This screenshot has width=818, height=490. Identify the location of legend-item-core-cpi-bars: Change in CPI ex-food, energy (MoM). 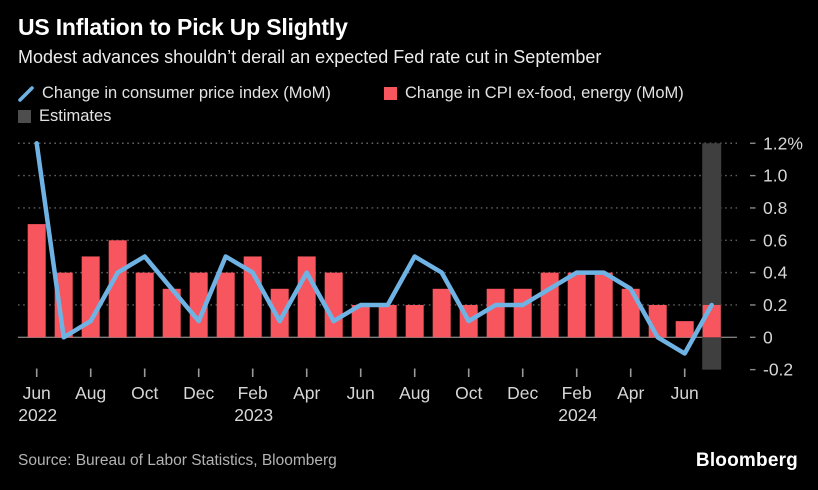
(534, 93).